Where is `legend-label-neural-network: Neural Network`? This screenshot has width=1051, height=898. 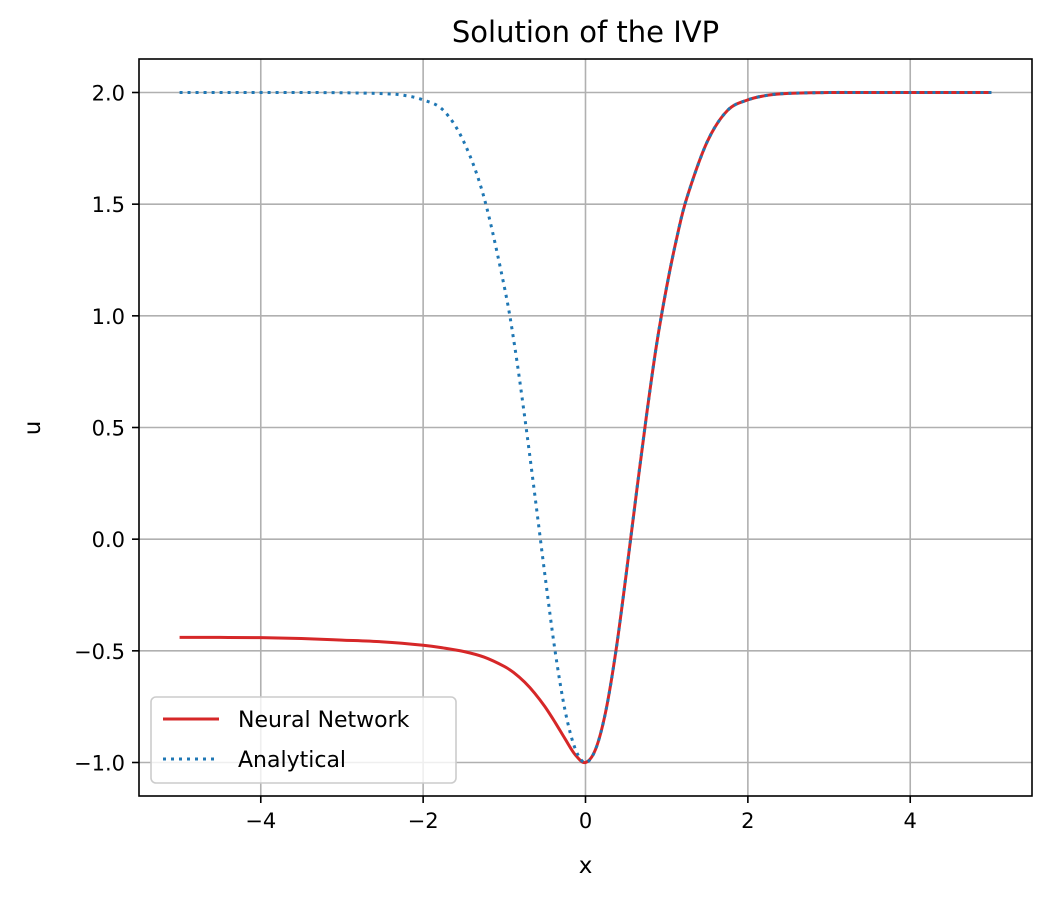
legend-label-neural-network: Neural Network is located at coordinates (324, 720).